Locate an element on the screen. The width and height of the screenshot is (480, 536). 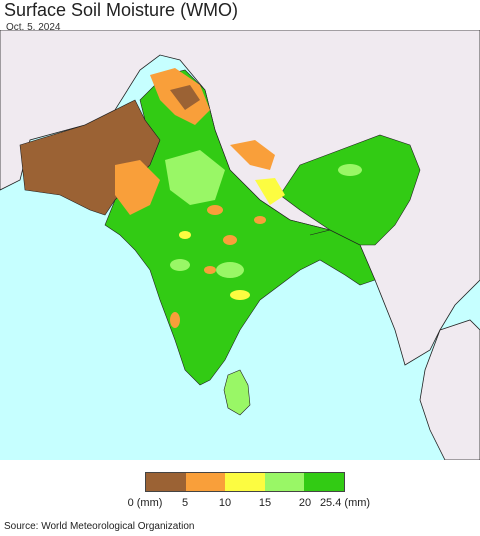
legend-tick-0: 0 (mm) is located at coordinates (145, 503).